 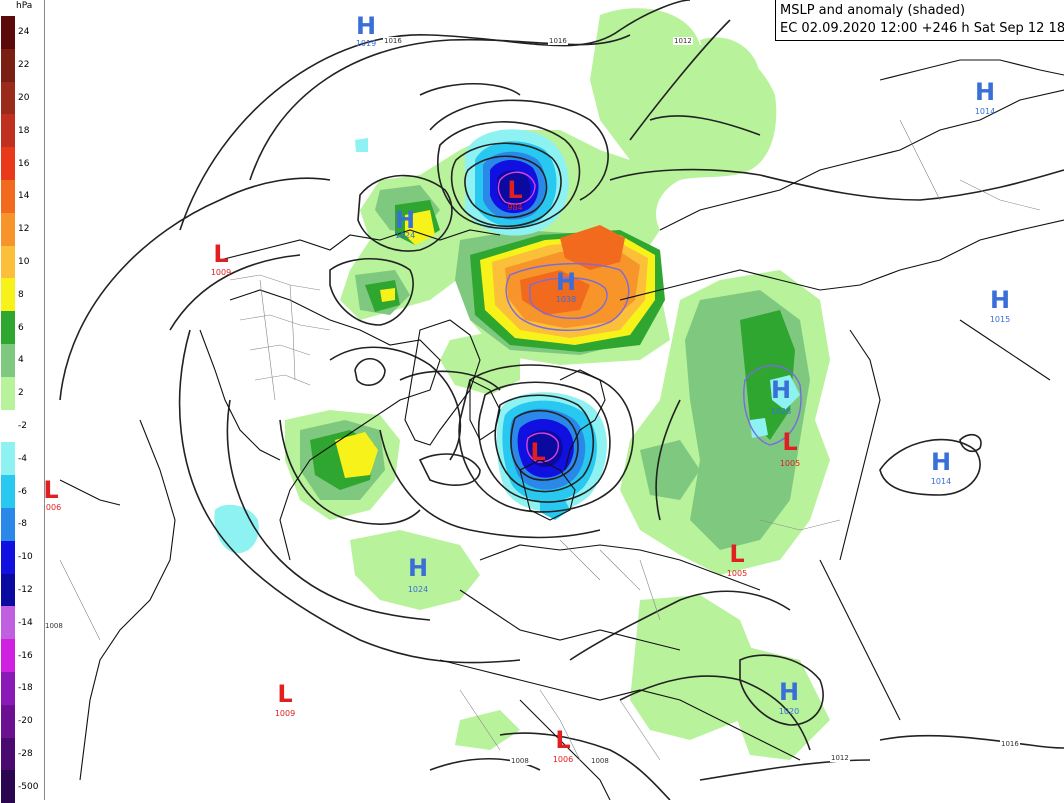 I want to click on colorbar-label: 18, so click(x=24, y=130).